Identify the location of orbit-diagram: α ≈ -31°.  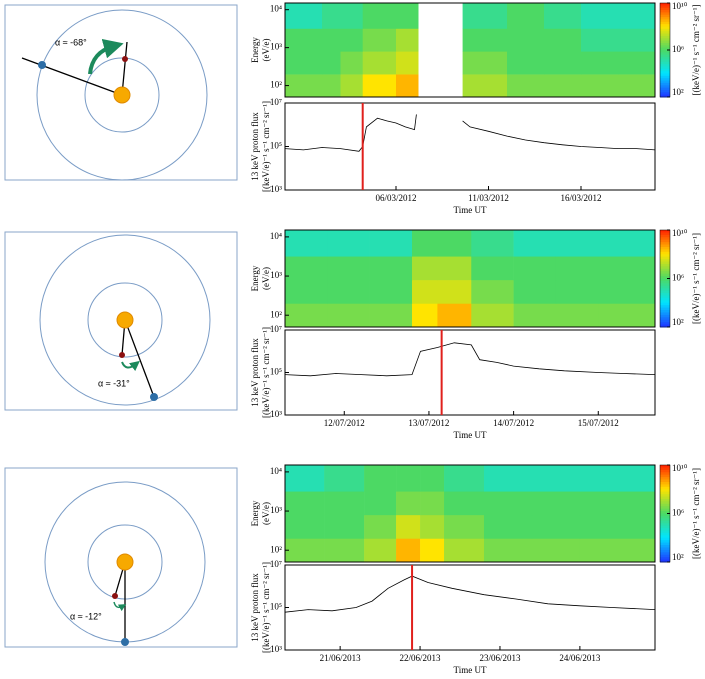
(121, 321).